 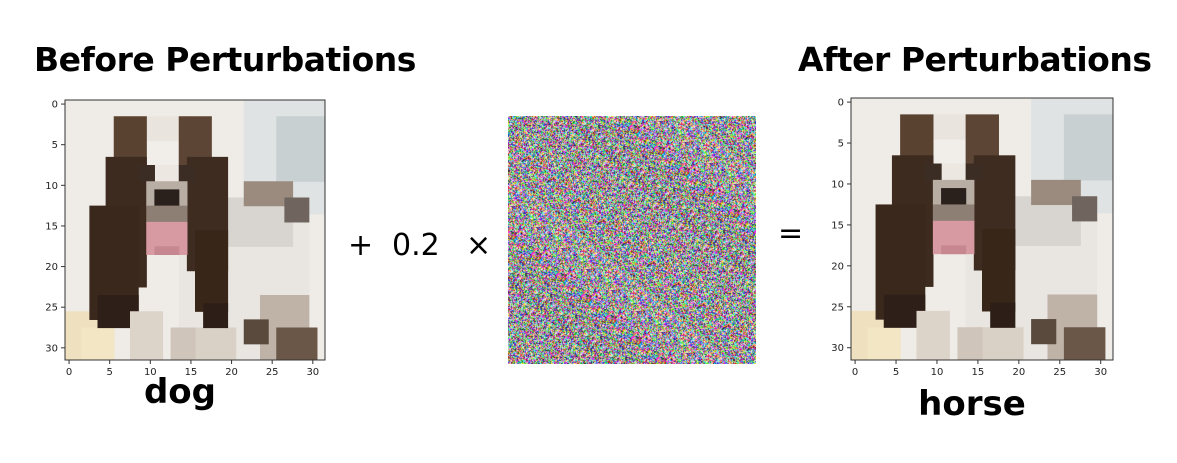 I want to click on after-y-tick-label: 25, so click(x=837, y=307).